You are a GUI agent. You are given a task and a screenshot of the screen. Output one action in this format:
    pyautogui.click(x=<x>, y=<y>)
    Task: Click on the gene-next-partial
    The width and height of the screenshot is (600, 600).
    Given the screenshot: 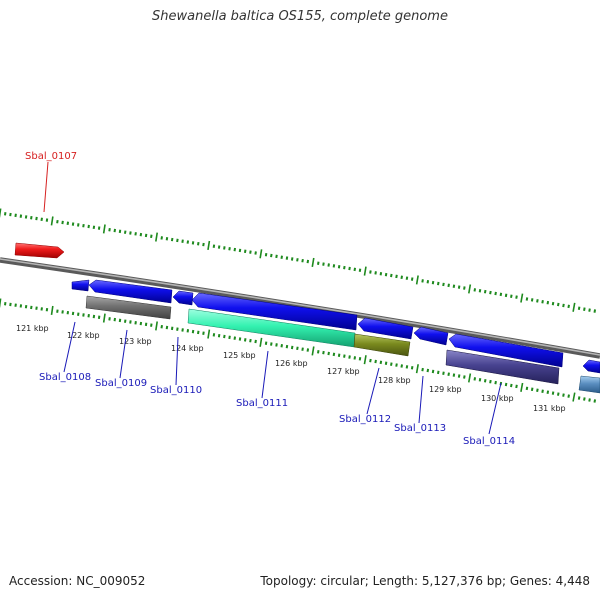 What is the action you would take?
    pyautogui.click(x=591, y=366)
    